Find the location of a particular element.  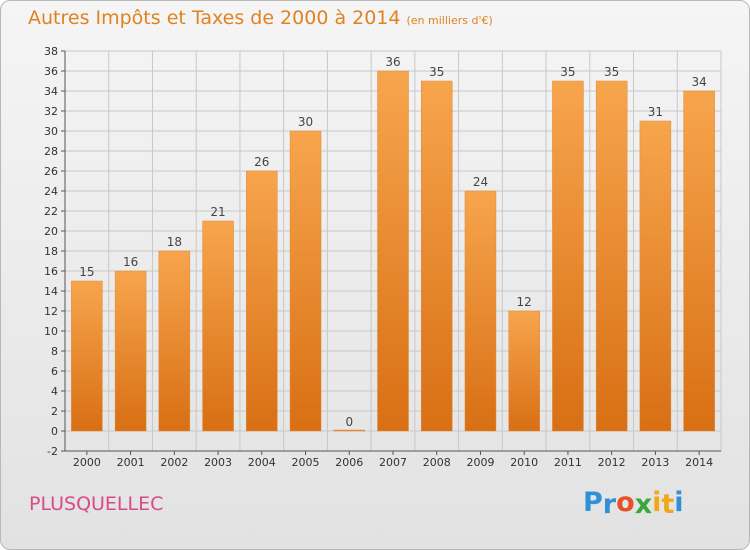

y-tick-label: 14 is located at coordinates (51, 291).